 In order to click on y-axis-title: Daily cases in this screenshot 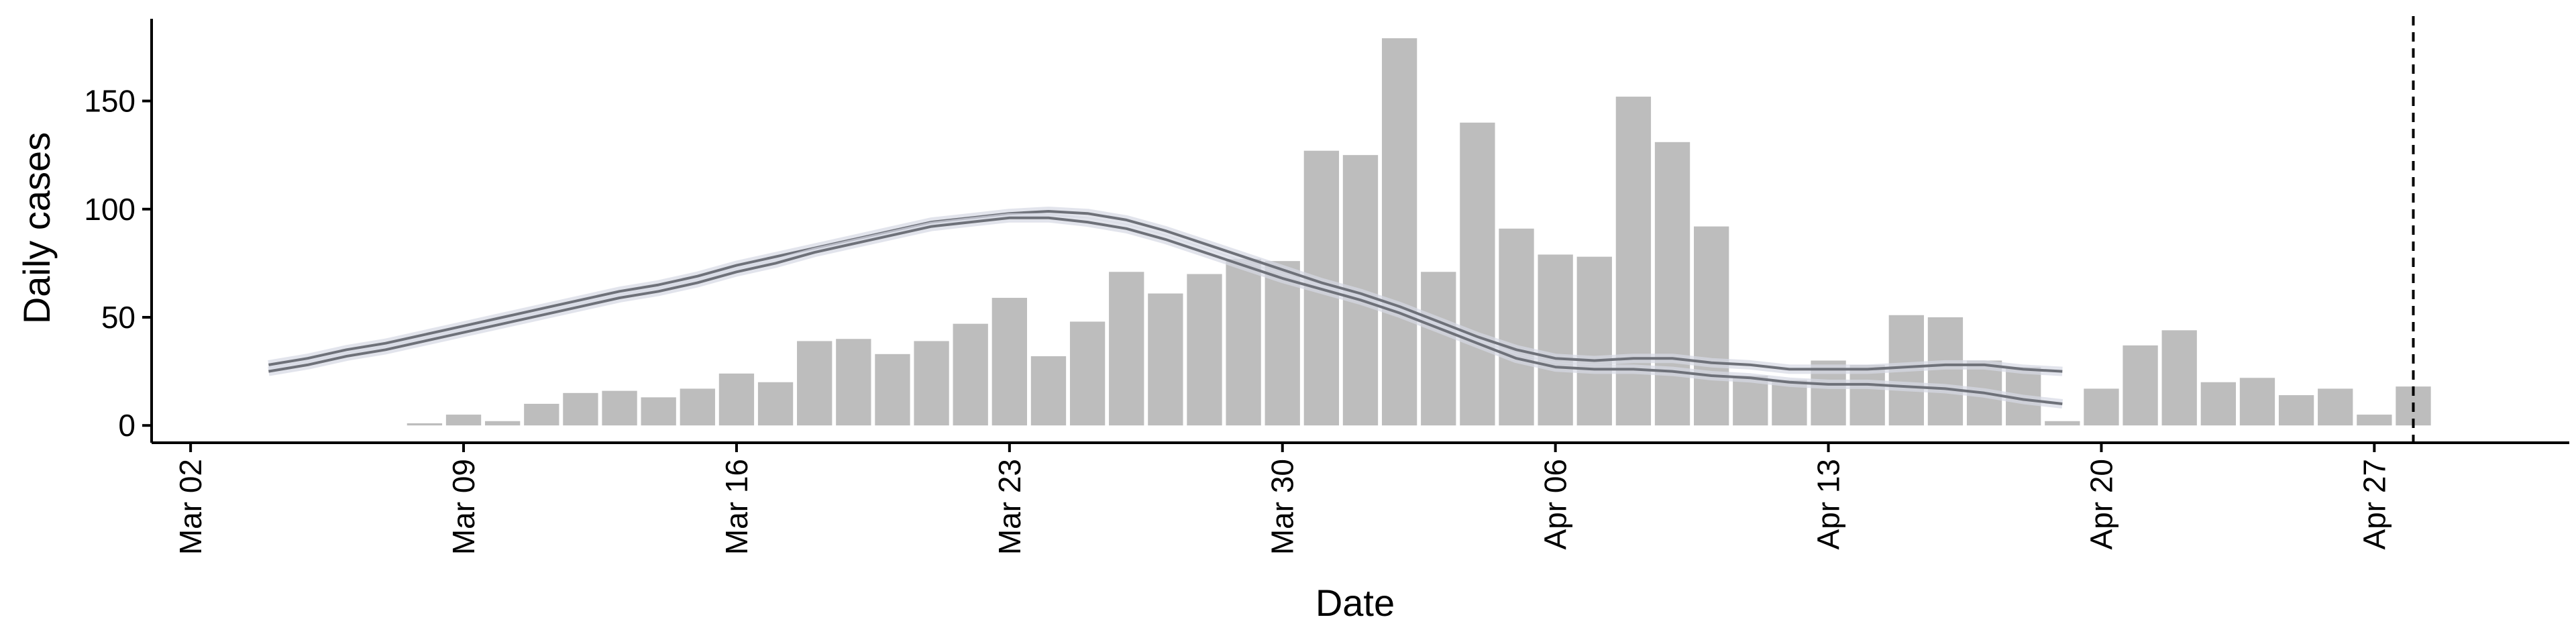, I will do `click(36, 228)`.